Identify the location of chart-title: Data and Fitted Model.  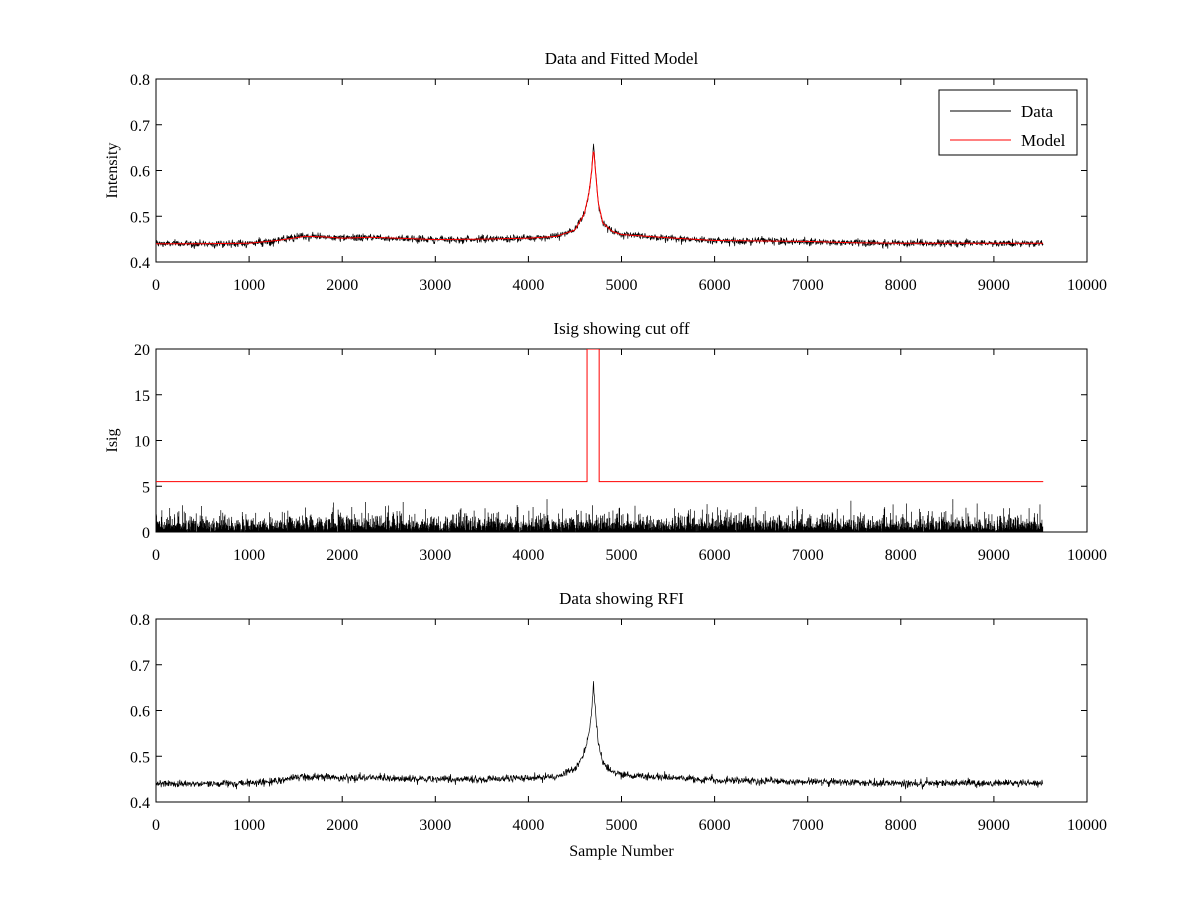
(622, 58).